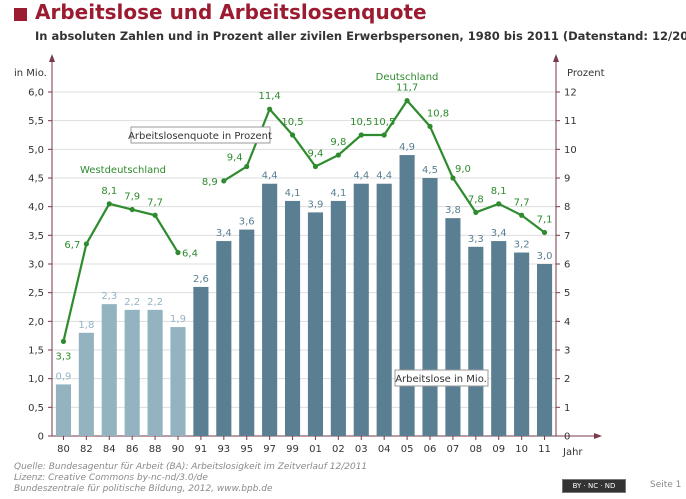 The image size is (686, 499). What do you see at coordinates (594, 486) in the screenshot?
I see `cc-license-badge: BY · NC · ND` at bounding box center [594, 486].